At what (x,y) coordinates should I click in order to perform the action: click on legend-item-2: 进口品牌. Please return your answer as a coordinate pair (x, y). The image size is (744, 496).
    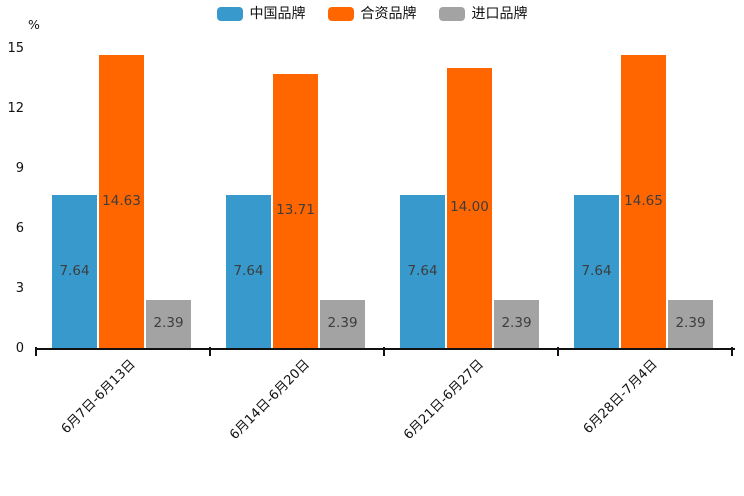
    Looking at the image, I should click on (483, 14).